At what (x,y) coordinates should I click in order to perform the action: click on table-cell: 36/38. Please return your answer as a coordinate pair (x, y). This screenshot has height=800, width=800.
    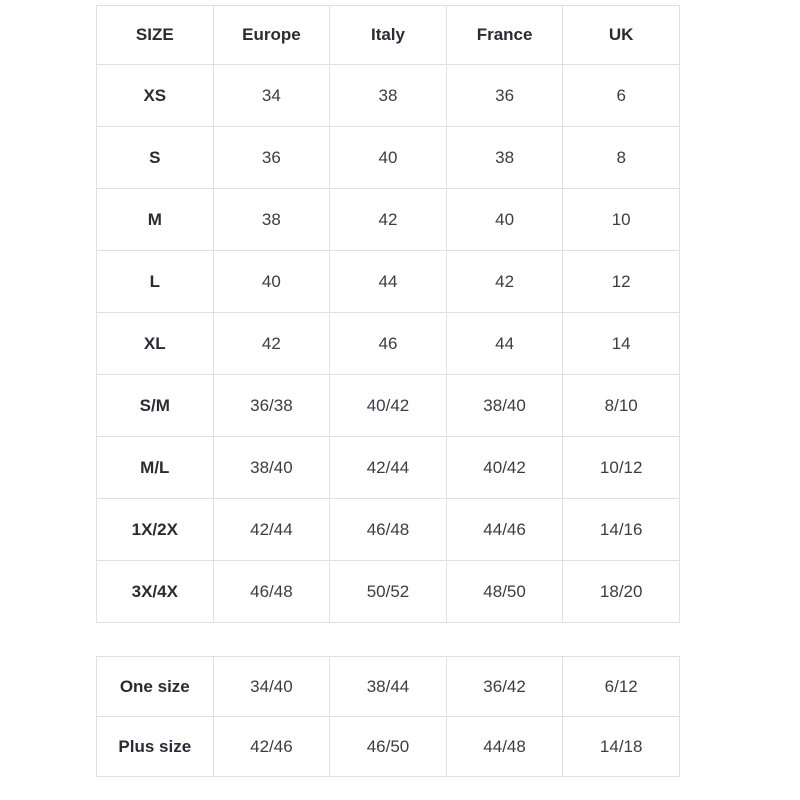
    Looking at the image, I should click on (271, 405).